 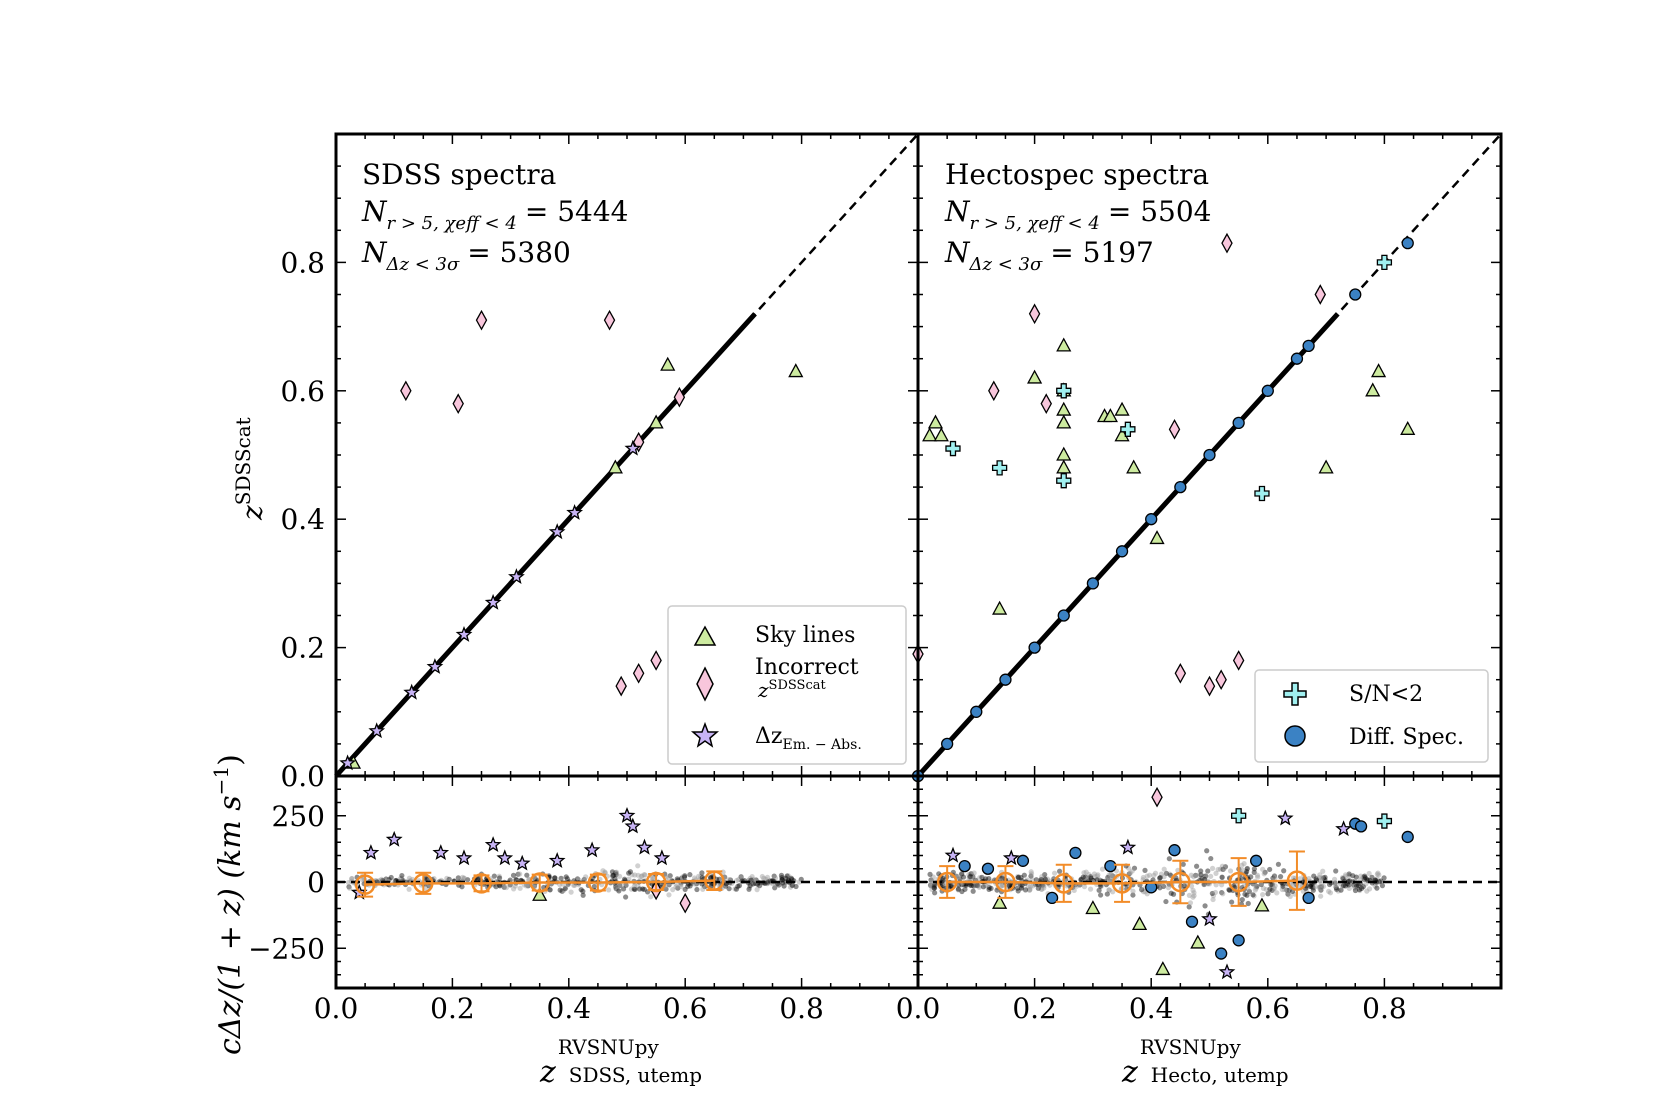 I want to click on legend-sky-triangle, so click(x=705, y=635).